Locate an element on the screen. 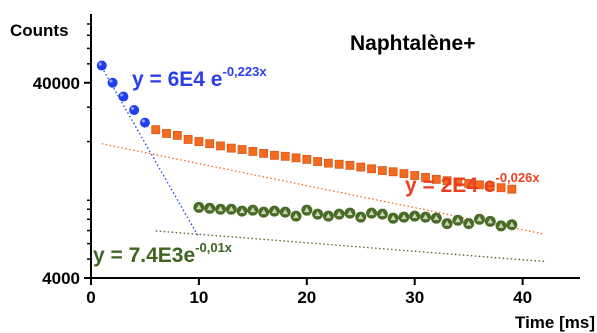 The image size is (597, 333). y-tick-label: 40000 is located at coordinates (56, 83).